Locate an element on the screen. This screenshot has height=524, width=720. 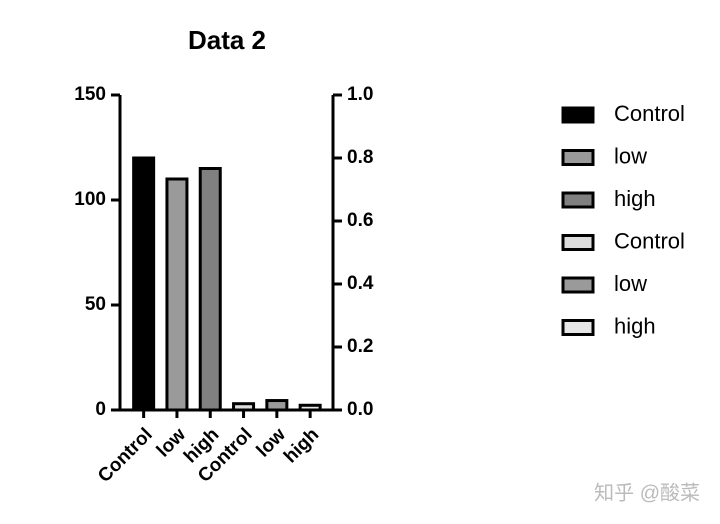
watermark: 知乎 @酸菜 is located at coordinates (647, 492).